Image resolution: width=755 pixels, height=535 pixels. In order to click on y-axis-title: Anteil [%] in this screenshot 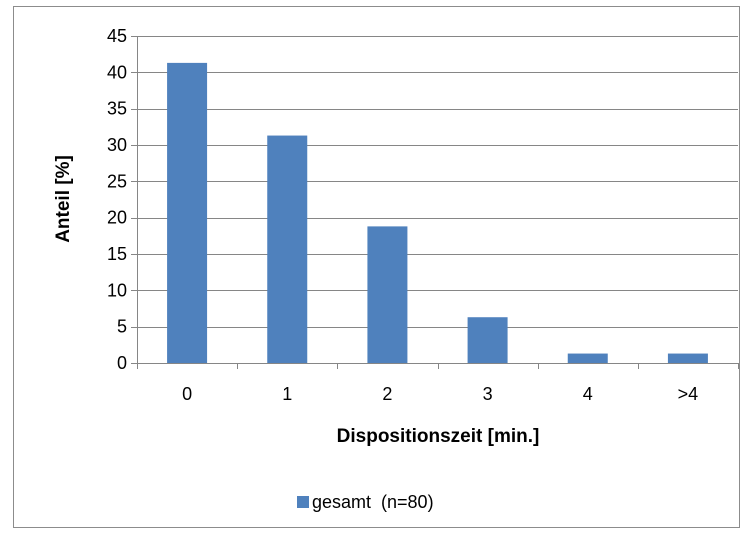, I will do `click(63, 199)`.